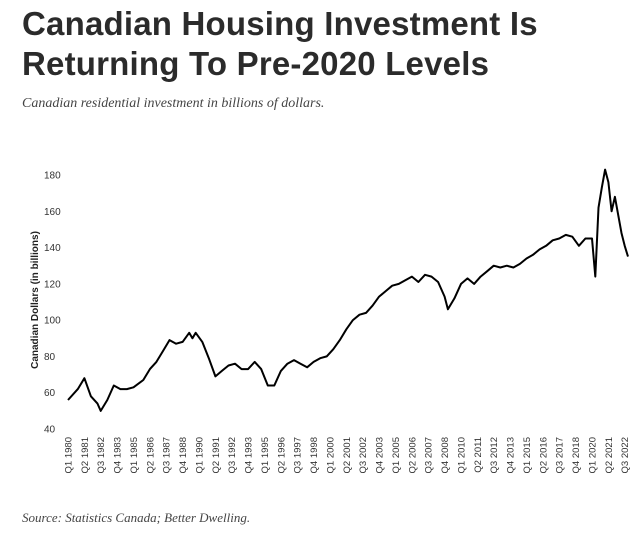 The image size is (640, 536). Describe the element at coordinates (35, 300) in the screenshot. I see `y-axis-label: Canadian Dollars (in billions)` at that location.